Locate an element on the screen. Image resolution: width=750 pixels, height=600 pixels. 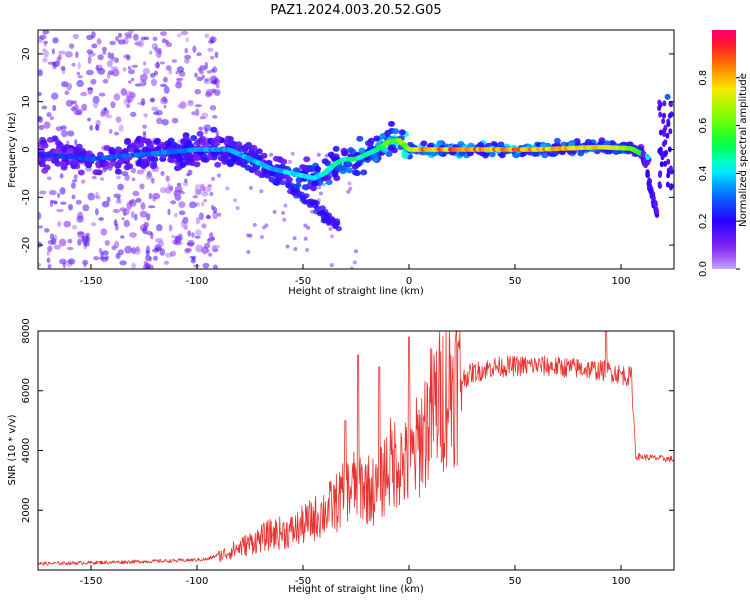
snr-y-axis-label: SNR (10 * v/v) is located at coordinates (12, 449).